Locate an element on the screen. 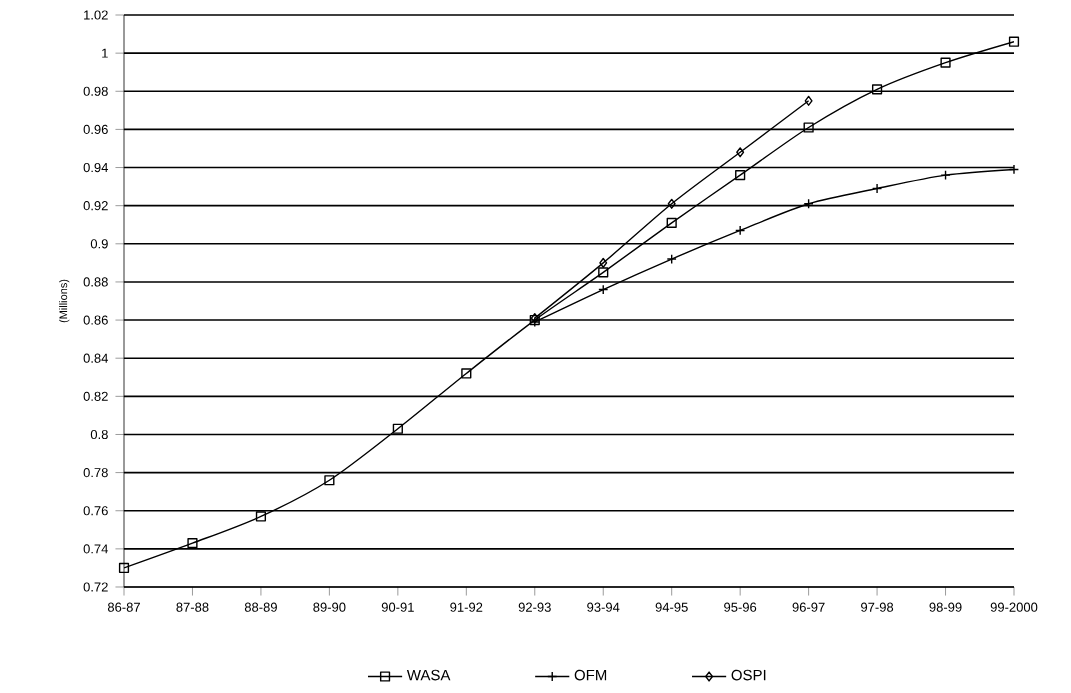  x-tick-label: 86-87 is located at coordinates (123, 607).